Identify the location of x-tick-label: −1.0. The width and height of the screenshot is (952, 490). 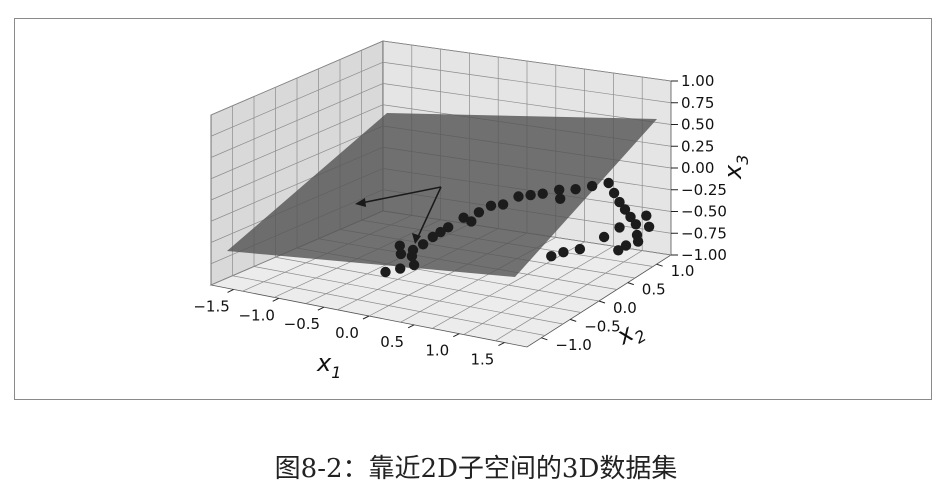
(256, 315).